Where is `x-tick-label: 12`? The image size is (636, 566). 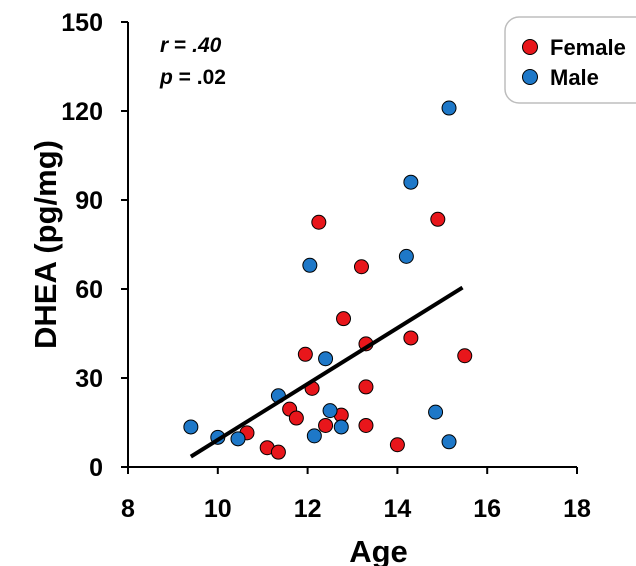
x-tick-label: 12 is located at coordinates (308, 509).